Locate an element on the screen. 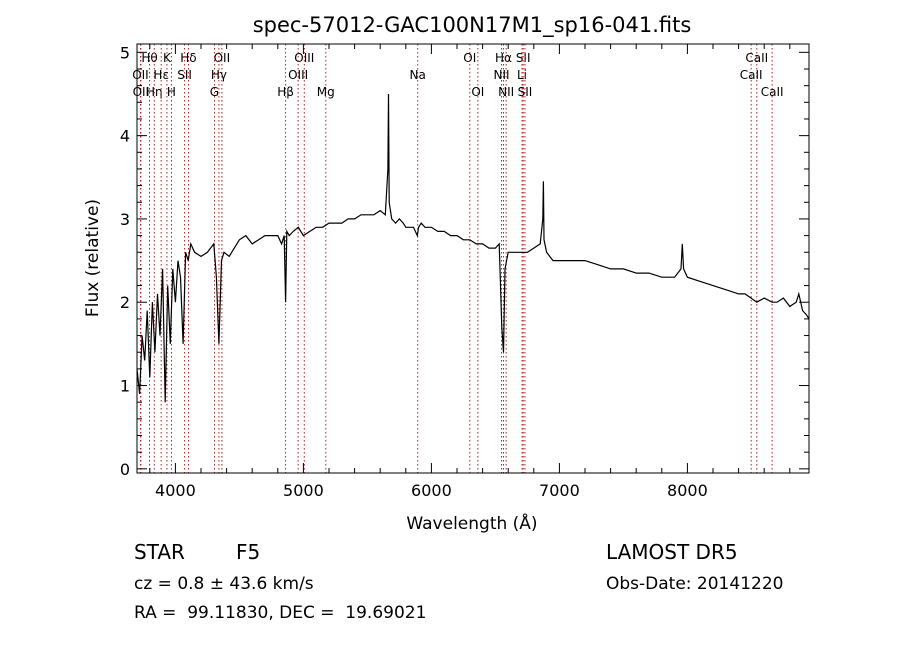 This screenshot has height=649, width=900. x-tick-label: 4000 is located at coordinates (175, 490).